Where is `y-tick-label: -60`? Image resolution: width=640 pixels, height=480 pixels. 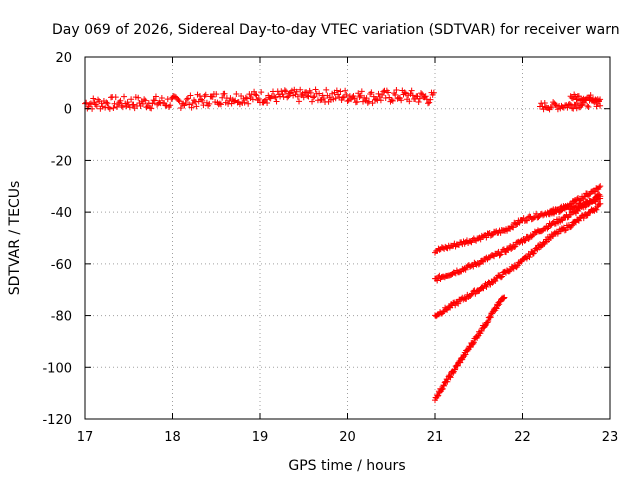 y-tick-label: -60 is located at coordinates (61, 265).